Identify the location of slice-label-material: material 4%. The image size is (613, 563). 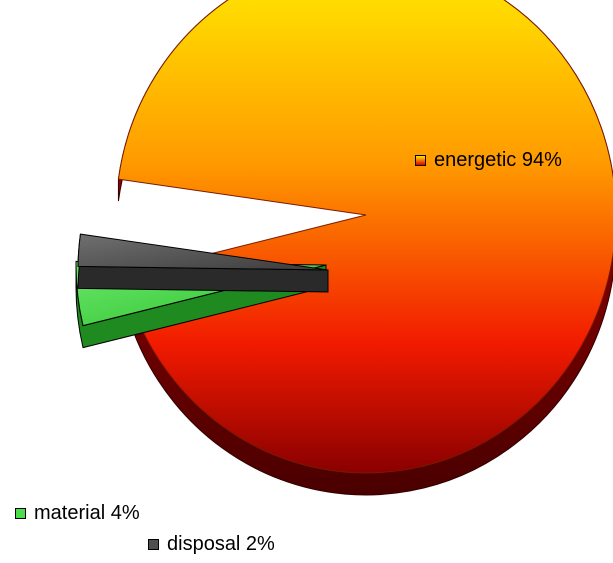
(77, 513).